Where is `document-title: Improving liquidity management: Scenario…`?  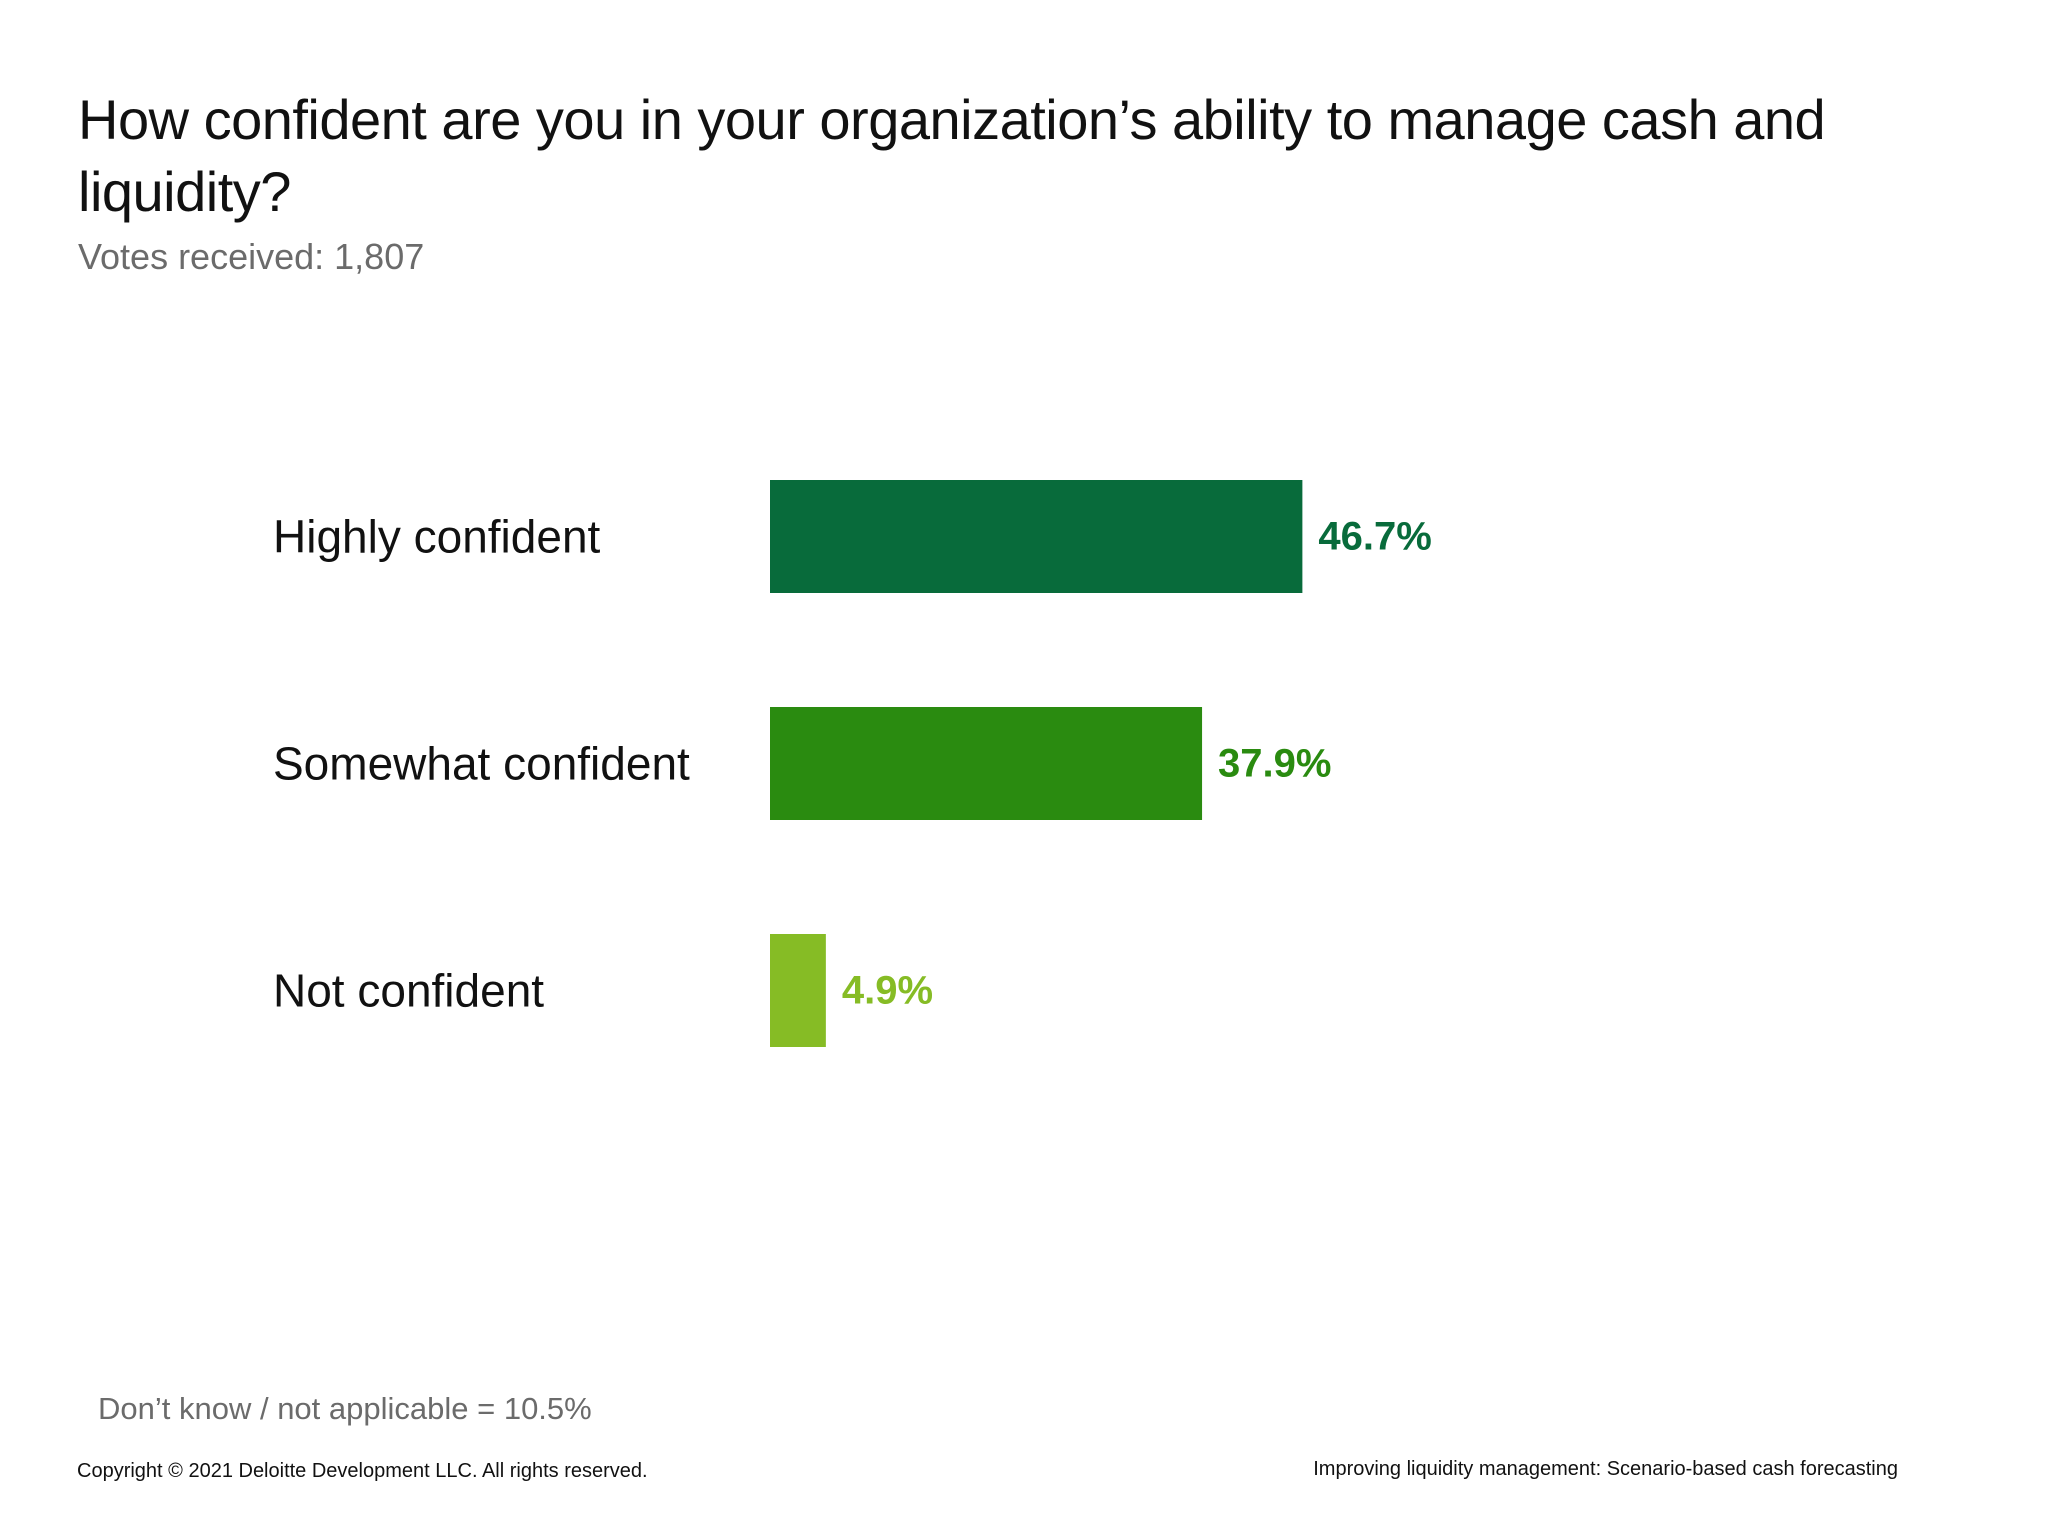
document-title: Improving liquidity management: Scenario… is located at coordinates (1605, 1469).